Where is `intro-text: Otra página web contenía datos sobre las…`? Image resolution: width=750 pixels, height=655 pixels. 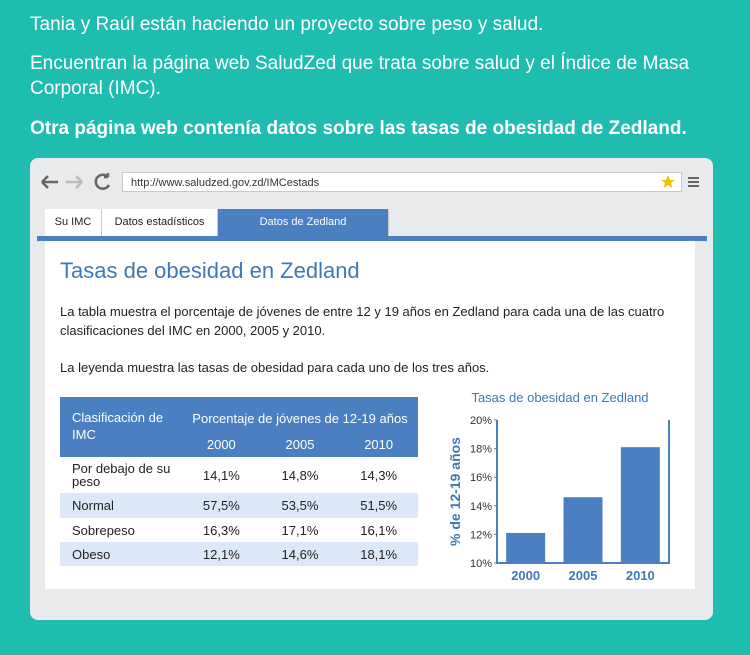
intro-text: Otra página web contenía datos sobre las… is located at coordinates (358, 128).